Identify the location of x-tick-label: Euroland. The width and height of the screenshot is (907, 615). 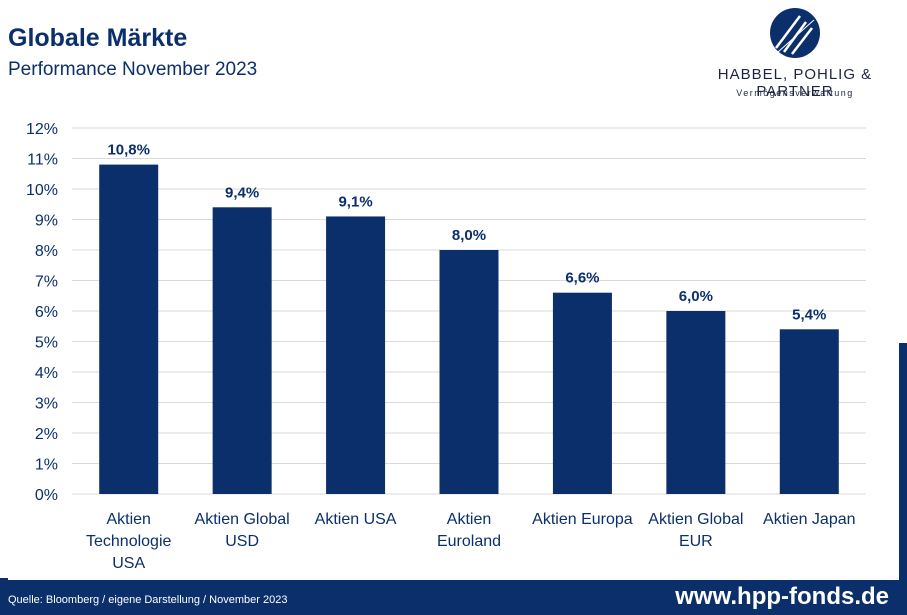
(469, 541).